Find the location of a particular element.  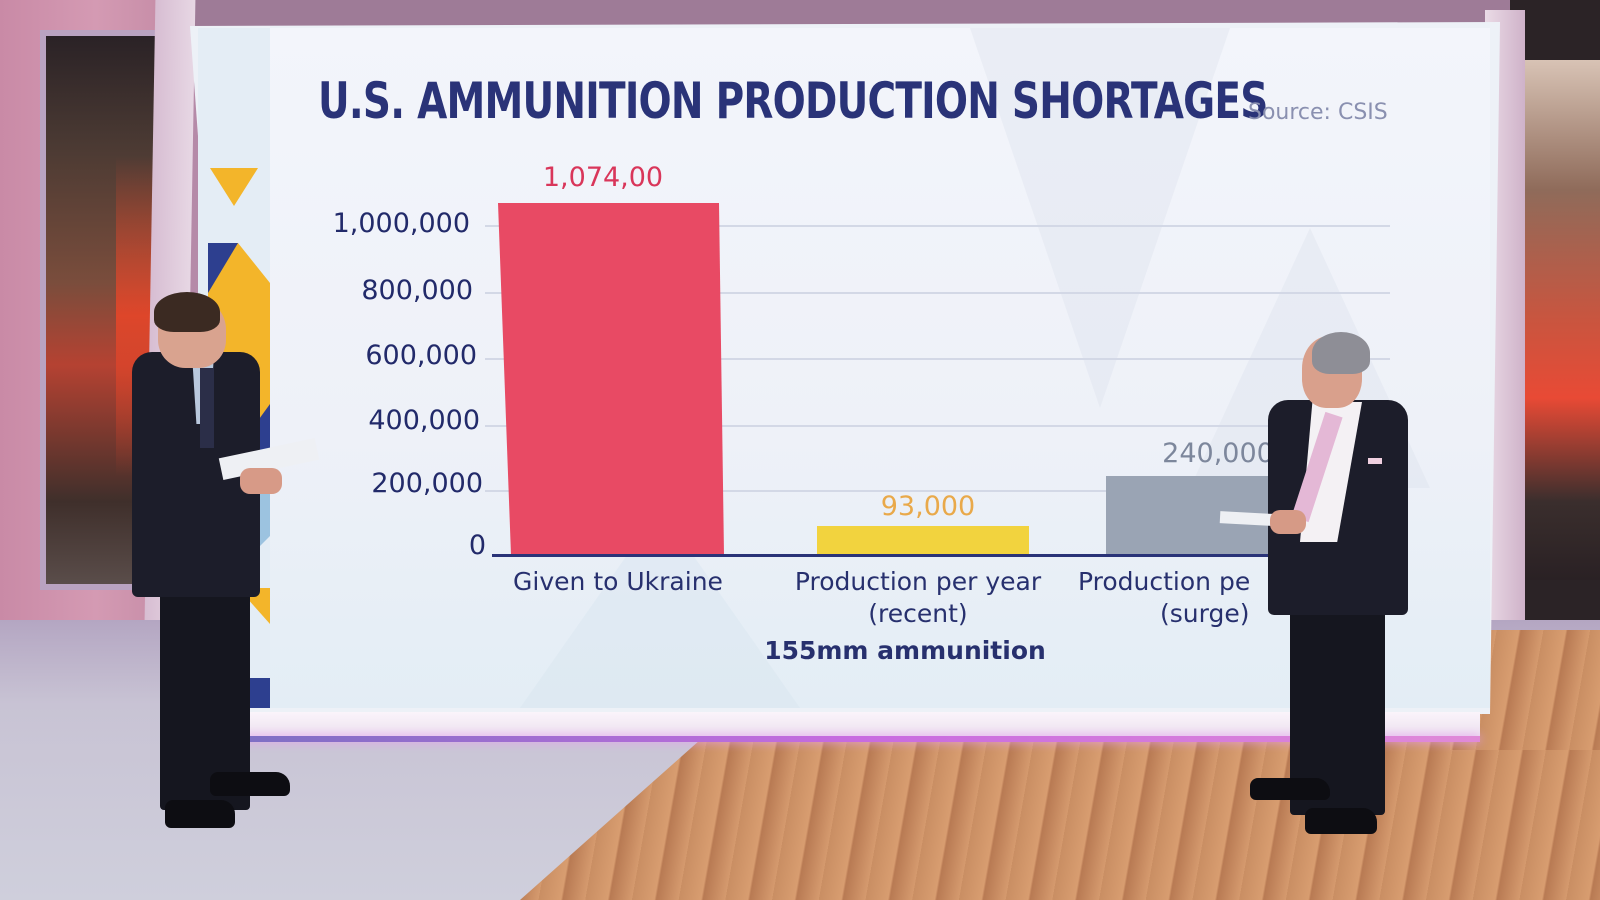

y-tick-label: 200,000 is located at coordinates (427, 483).